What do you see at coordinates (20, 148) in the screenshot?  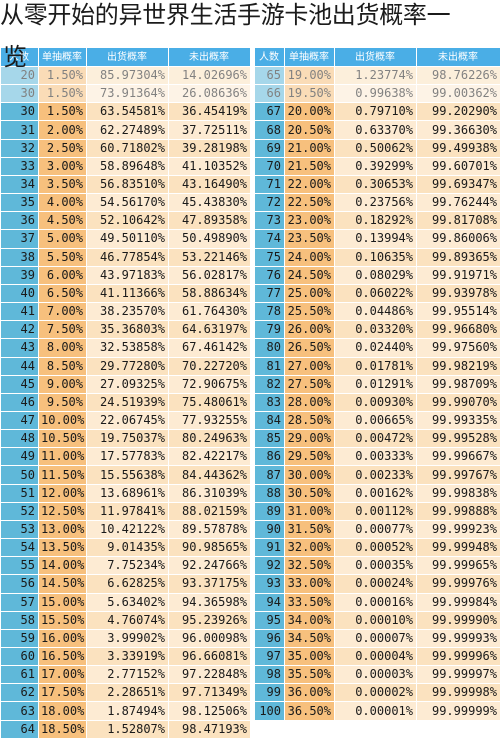 I see `cell-count-left: 32` at bounding box center [20, 148].